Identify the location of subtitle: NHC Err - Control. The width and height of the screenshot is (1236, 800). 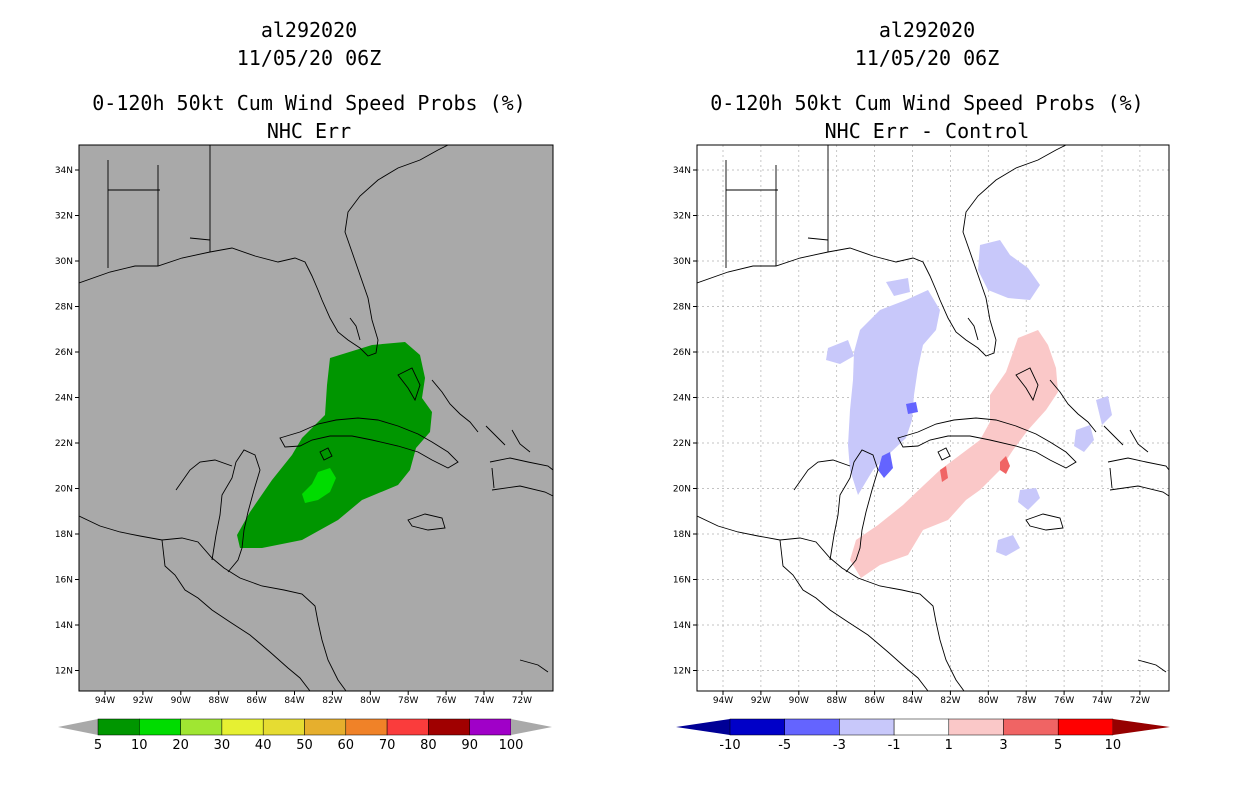
(927, 131).